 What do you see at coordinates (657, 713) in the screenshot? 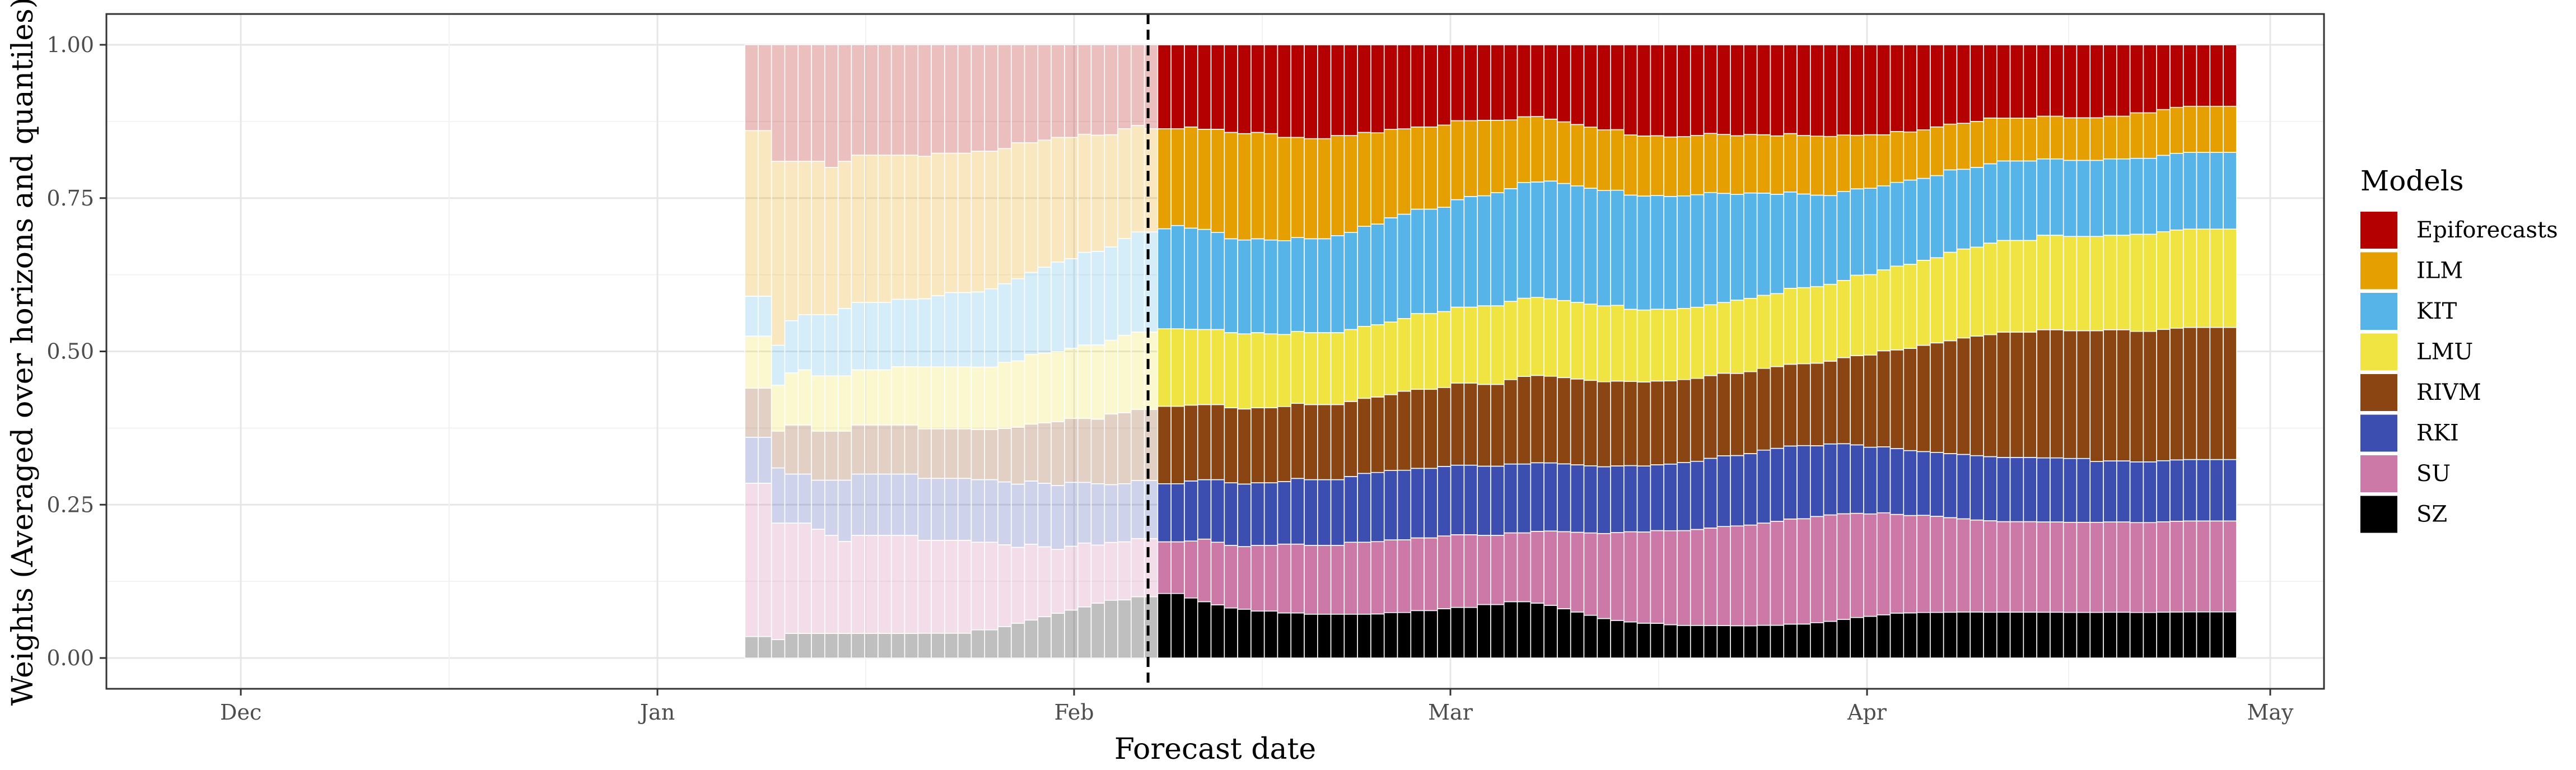
I see `x-tick-label: Jan` at bounding box center [657, 713].